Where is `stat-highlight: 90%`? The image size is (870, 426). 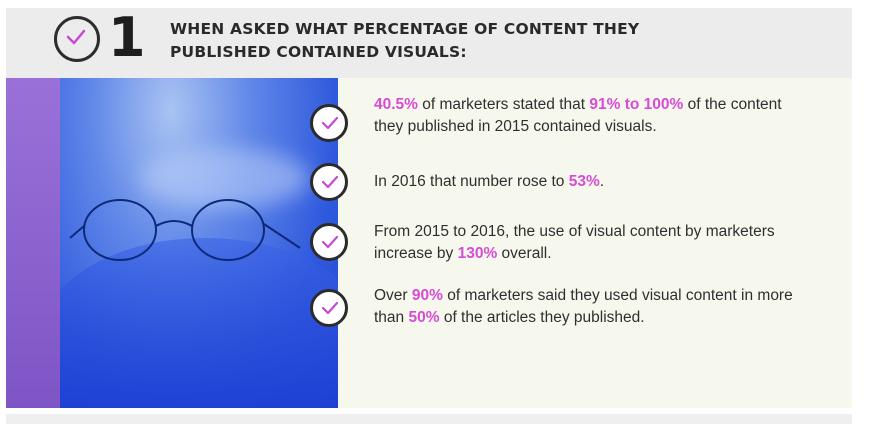 stat-highlight: 90% is located at coordinates (427, 295).